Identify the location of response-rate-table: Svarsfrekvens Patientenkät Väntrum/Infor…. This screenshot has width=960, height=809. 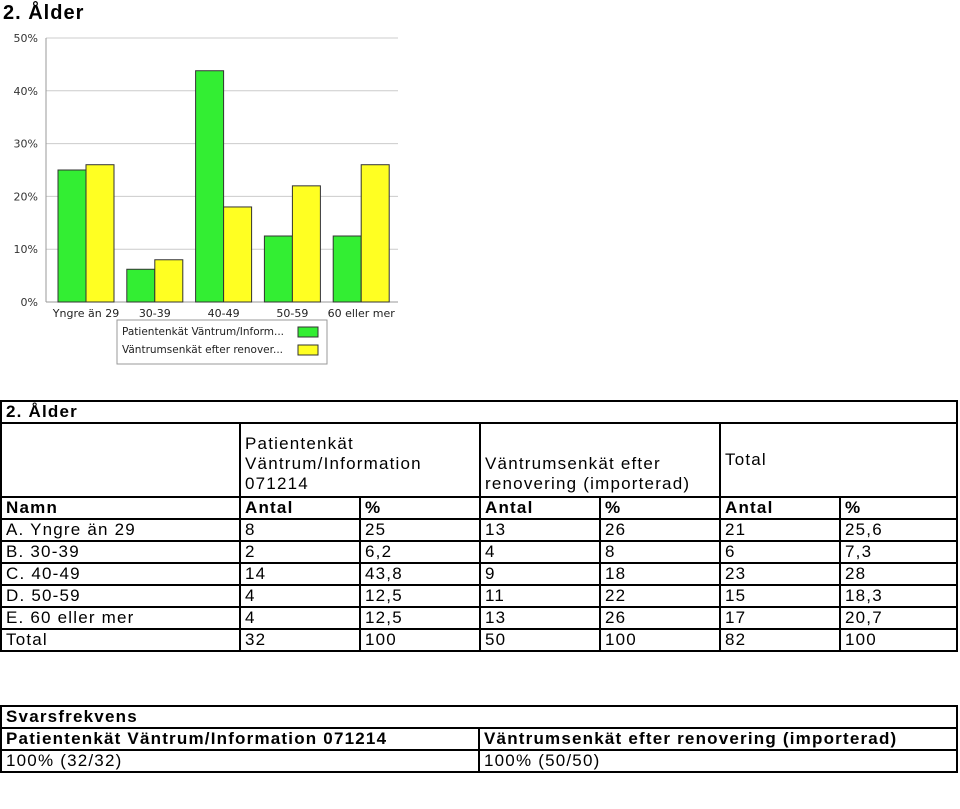
(479, 739).